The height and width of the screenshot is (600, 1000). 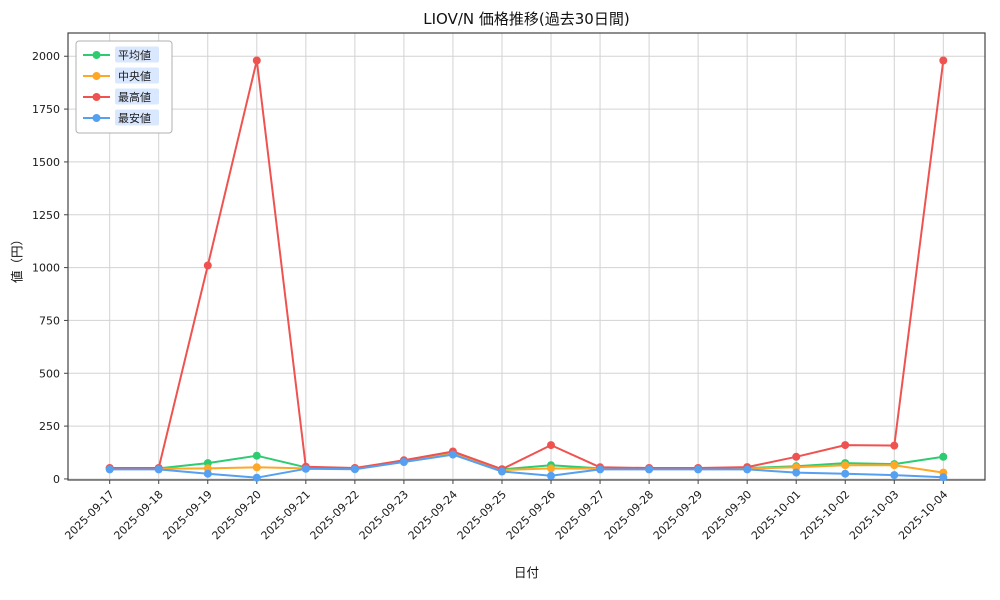 I want to click on x-tick-label: 2025-09-21, so click(x=286, y=515).